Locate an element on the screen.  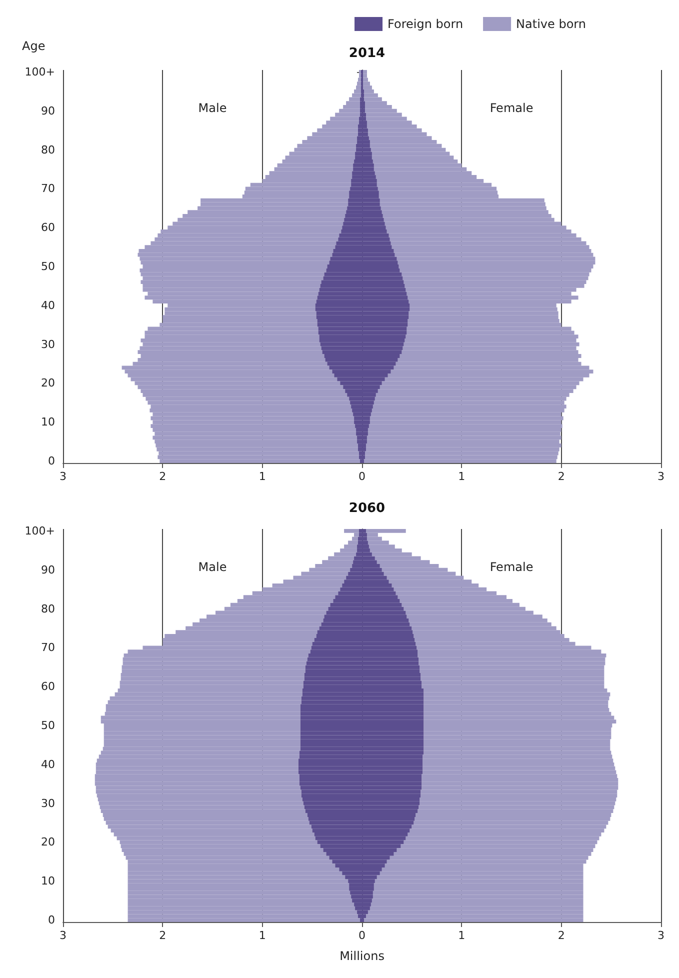
chart-title: 2014 is located at coordinates (367, 53).